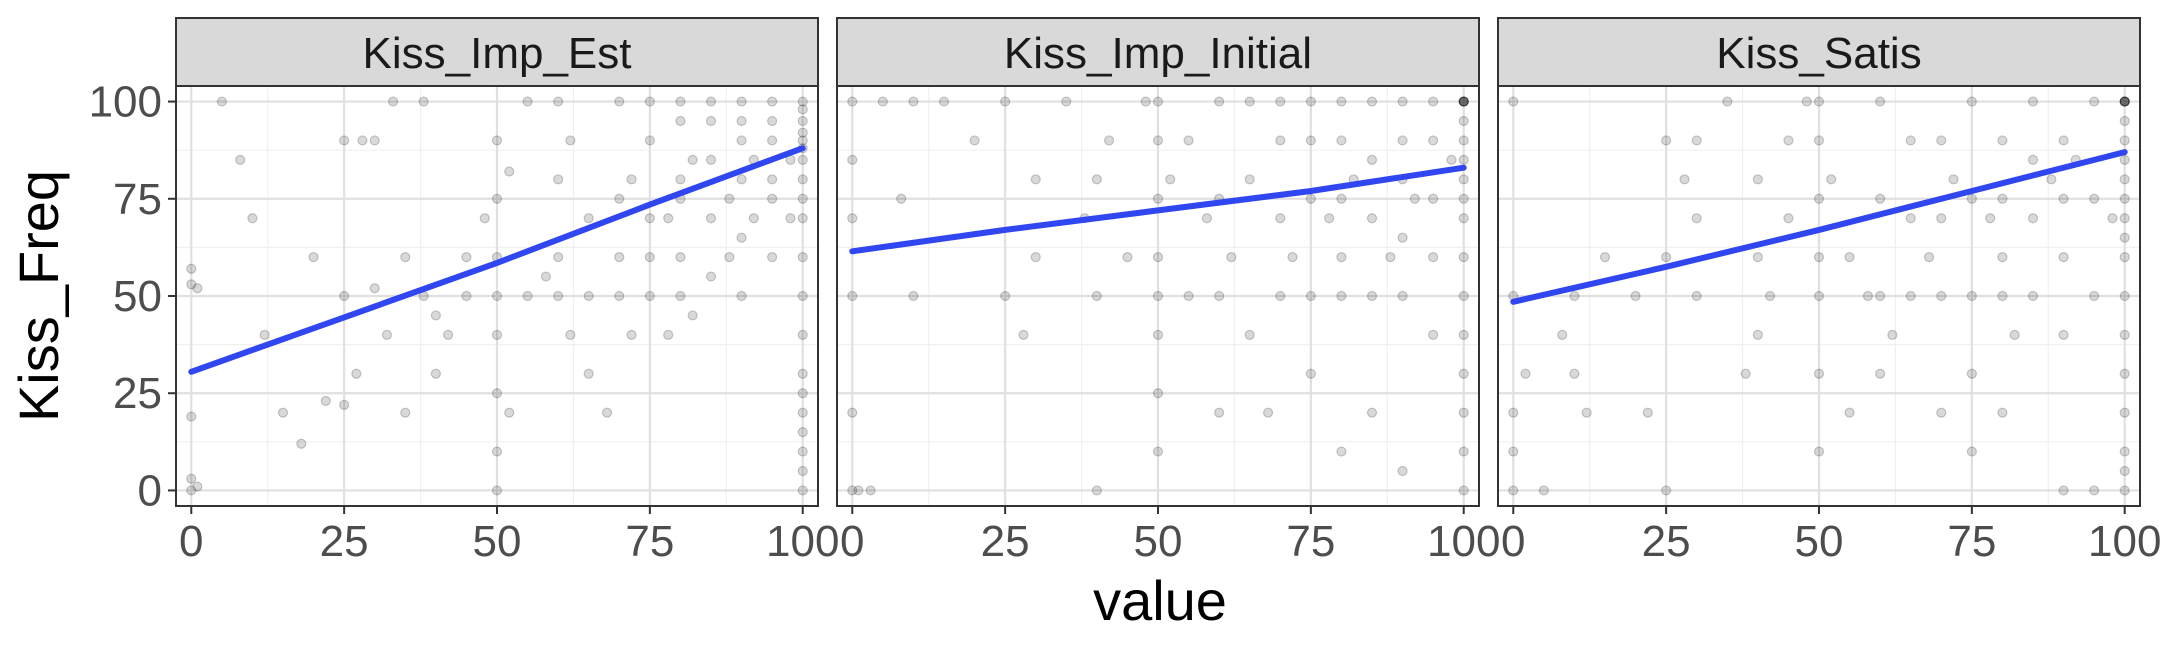  Describe the element at coordinates (137, 199) in the screenshot. I see `y-tick-label: 75` at that location.